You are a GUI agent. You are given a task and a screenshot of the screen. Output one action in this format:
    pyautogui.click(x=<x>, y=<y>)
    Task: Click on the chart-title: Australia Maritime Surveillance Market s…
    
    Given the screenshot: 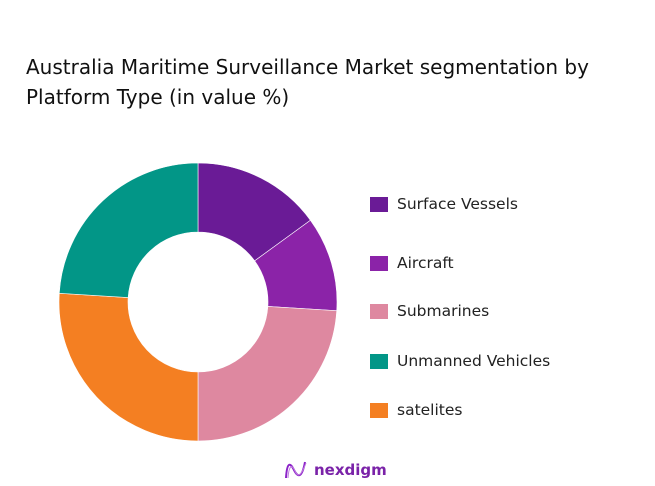 What is the action you would take?
    pyautogui.click(x=307, y=82)
    